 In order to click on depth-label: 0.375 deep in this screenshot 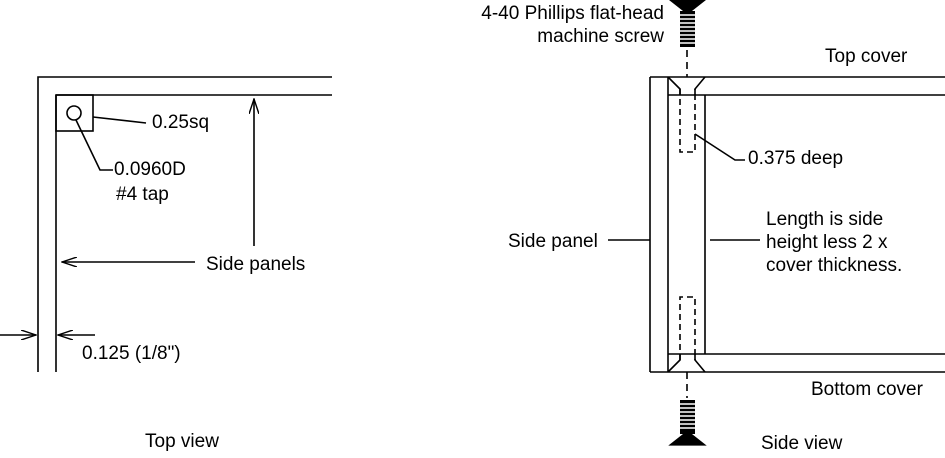, I will do `click(796, 158)`.